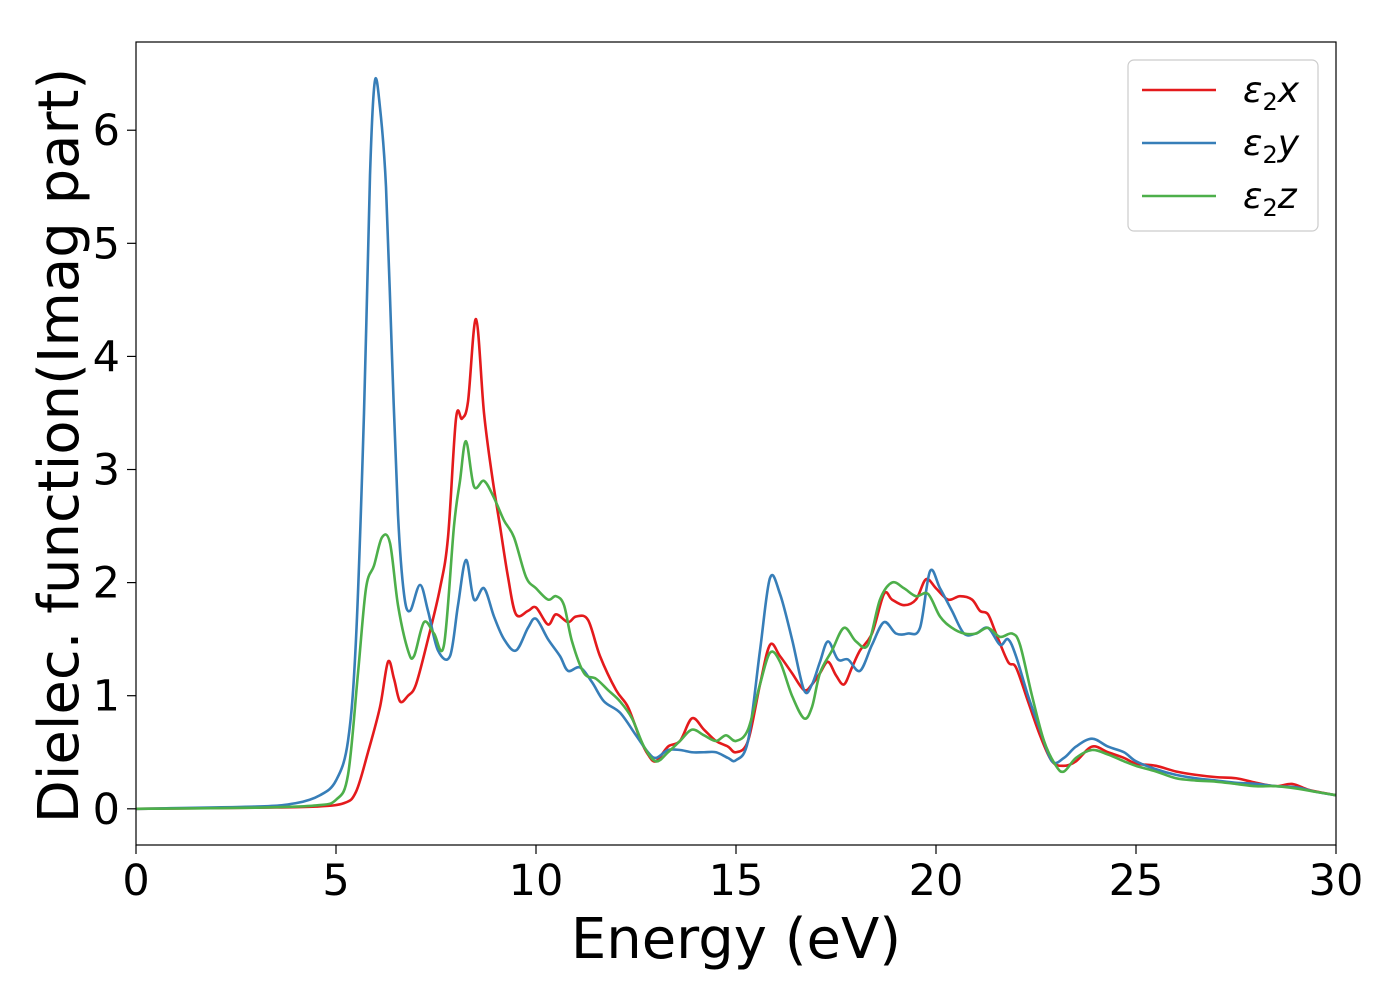 The width and height of the screenshot is (1400, 1004). What do you see at coordinates (106, 244) in the screenshot?
I see `y-tick-label: 5` at bounding box center [106, 244].